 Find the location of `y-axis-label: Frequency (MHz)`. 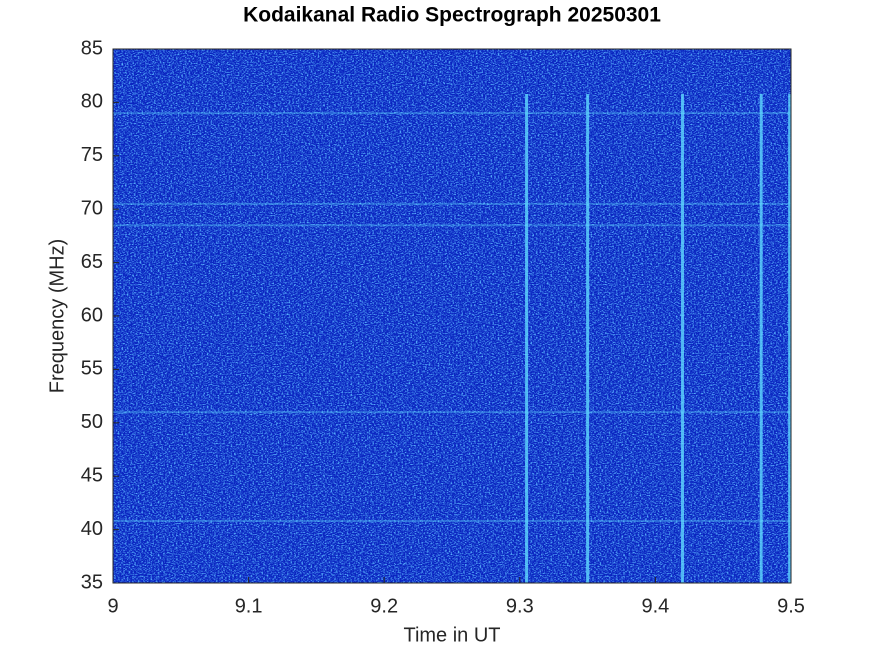

y-axis-label: Frequency (MHz) is located at coordinates (57, 316).